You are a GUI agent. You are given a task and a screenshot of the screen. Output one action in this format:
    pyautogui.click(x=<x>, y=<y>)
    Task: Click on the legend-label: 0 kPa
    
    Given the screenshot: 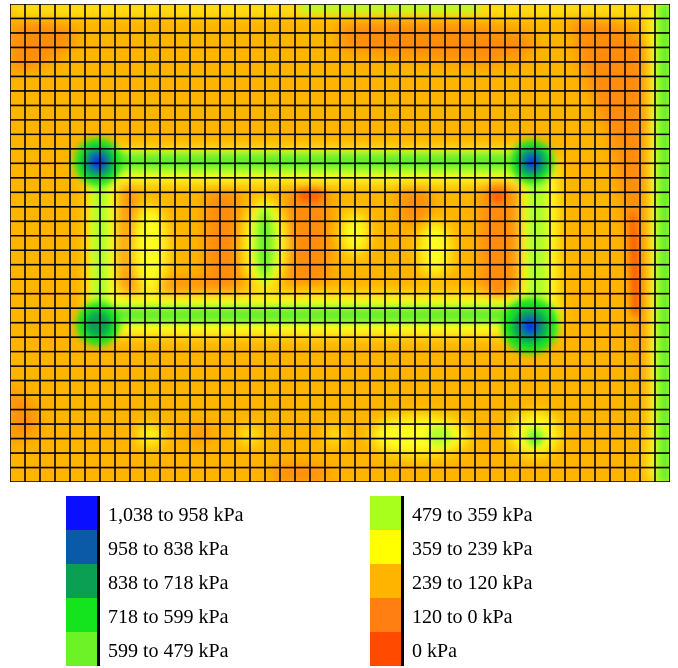 What is the action you would take?
    pyautogui.click(x=434, y=651)
    